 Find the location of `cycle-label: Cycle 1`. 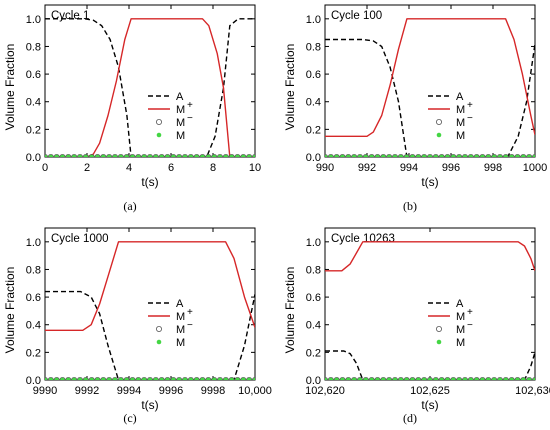

cycle-label: Cycle 1 is located at coordinates (70, 16).